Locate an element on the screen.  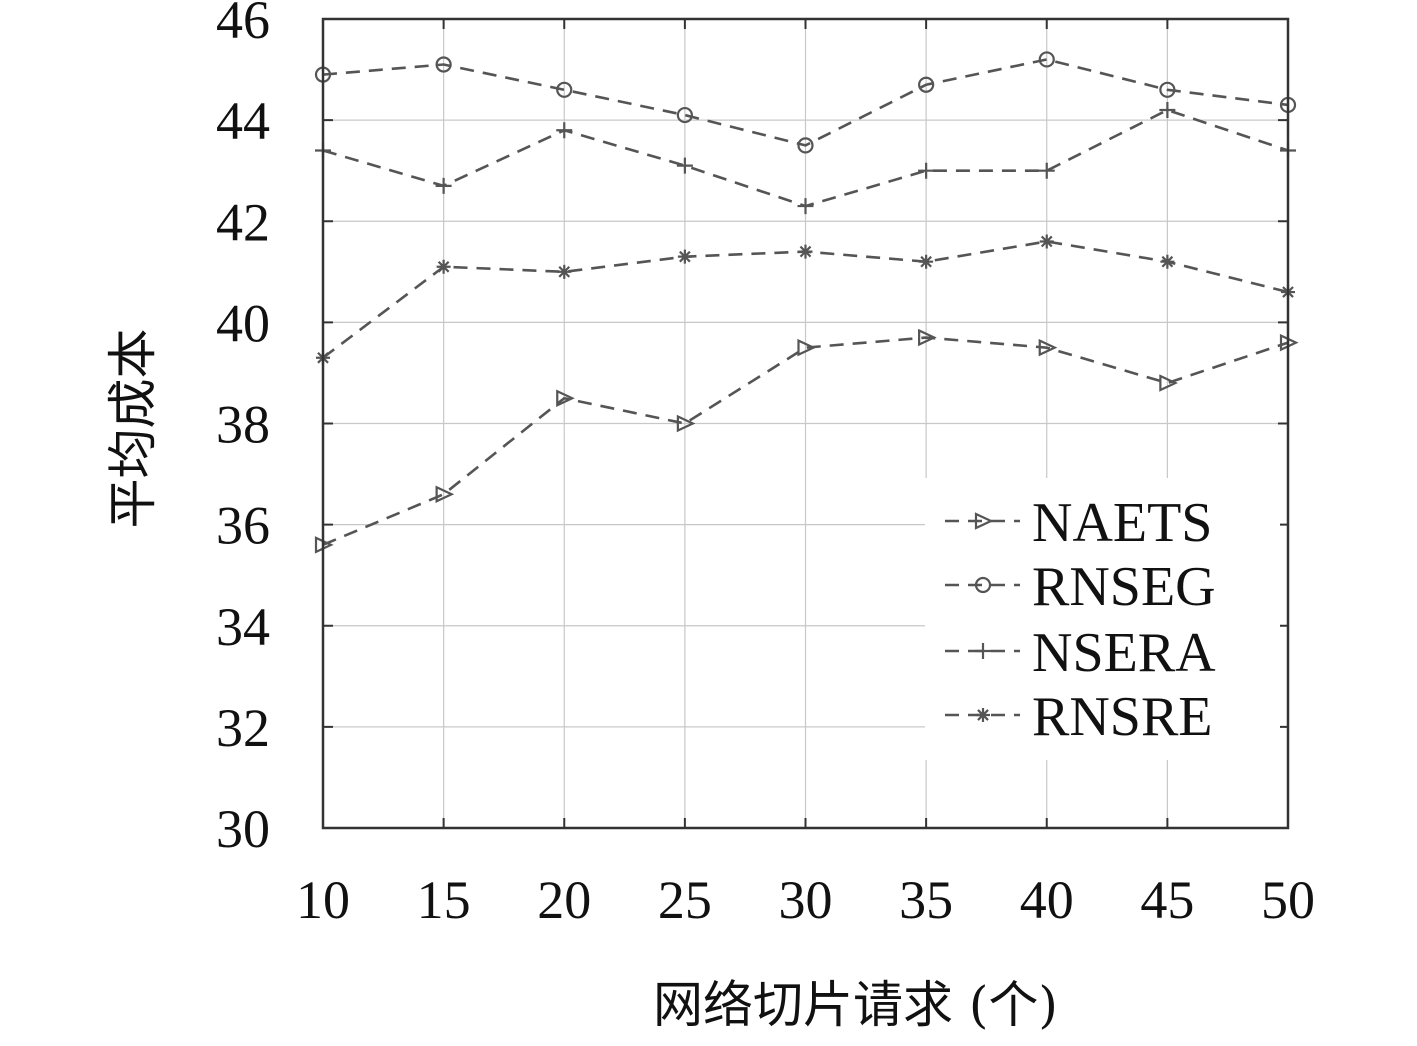
x-tick-label: 10 is located at coordinates (323, 900).